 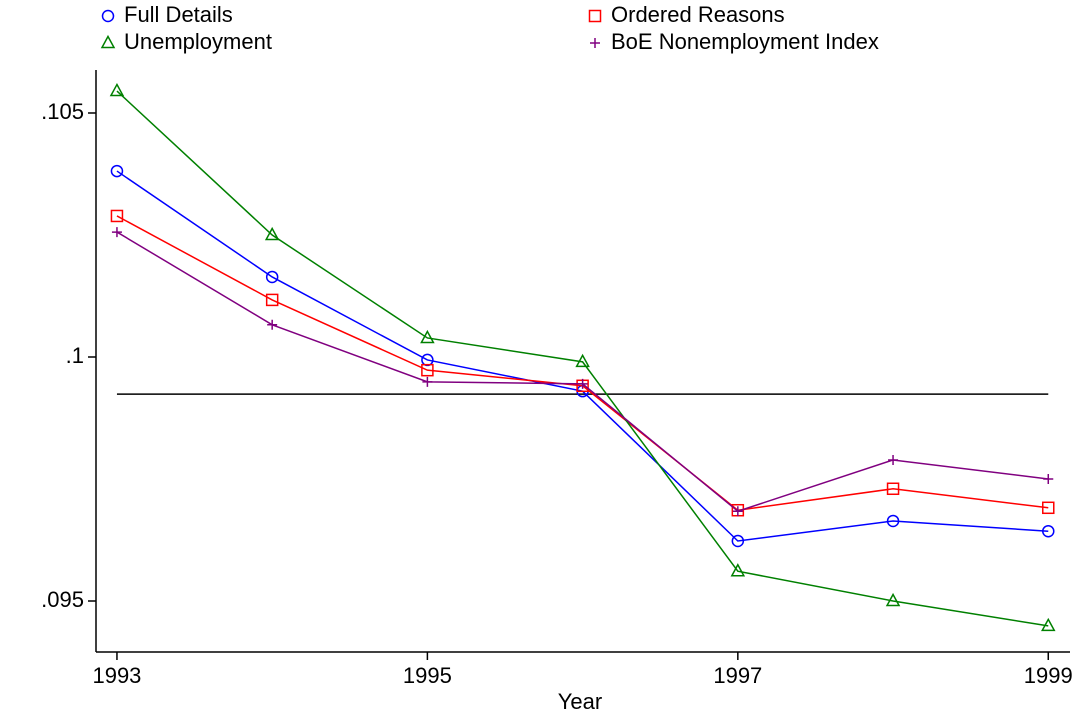 What do you see at coordinates (75, 355) in the screenshot?
I see `y-tick-label: .1` at bounding box center [75, 355].